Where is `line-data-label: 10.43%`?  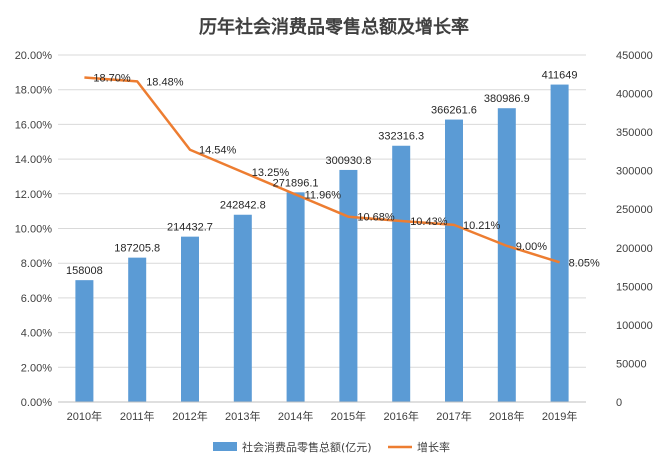
line-data-label: 10.43% is located at coordinates (429, 222).